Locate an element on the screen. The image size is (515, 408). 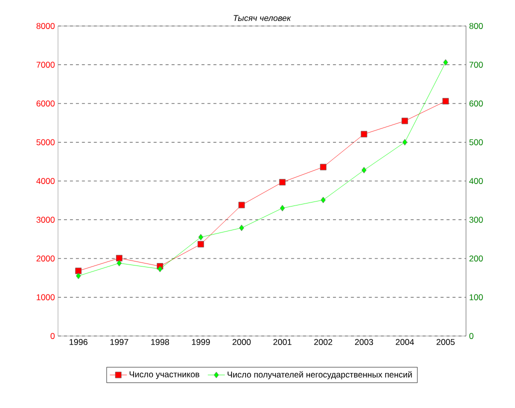
y2-tick-label: 400 is located at coordinates (476, 181).